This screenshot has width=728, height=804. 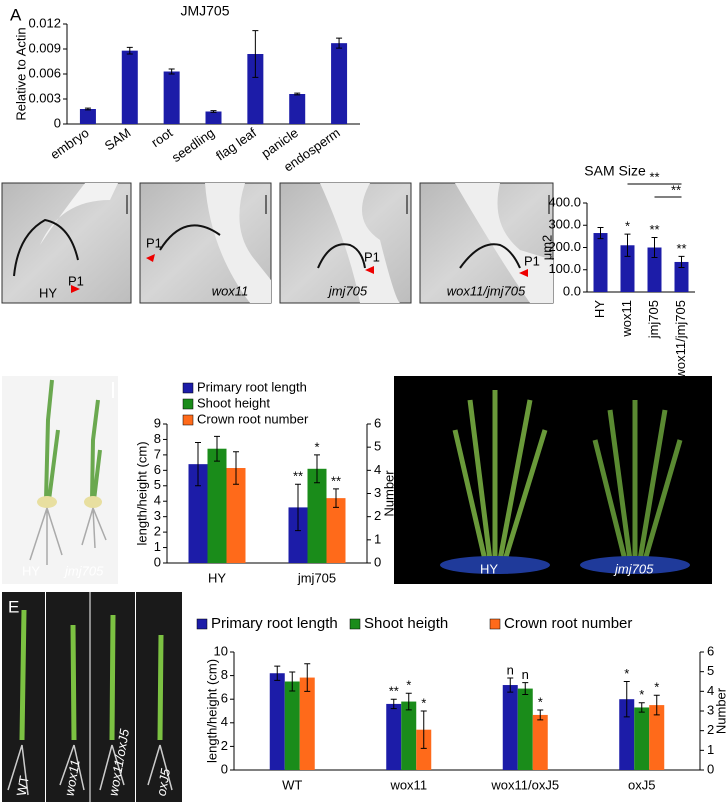 I want to click on x-tick-label: wox11/jmj705, so click(x=680, y=340).